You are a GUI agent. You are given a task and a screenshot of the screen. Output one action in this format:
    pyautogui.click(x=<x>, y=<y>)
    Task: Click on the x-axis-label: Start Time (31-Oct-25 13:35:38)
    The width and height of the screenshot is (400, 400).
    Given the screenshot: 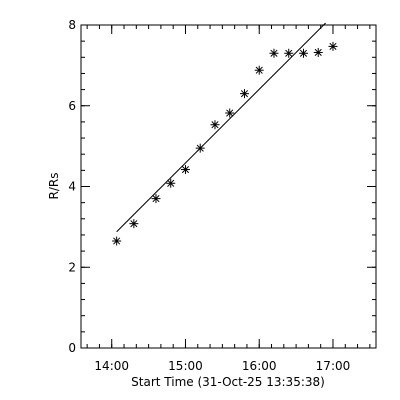 What is the action you would take?
    pyautogui.click(x=228, y=382)
    